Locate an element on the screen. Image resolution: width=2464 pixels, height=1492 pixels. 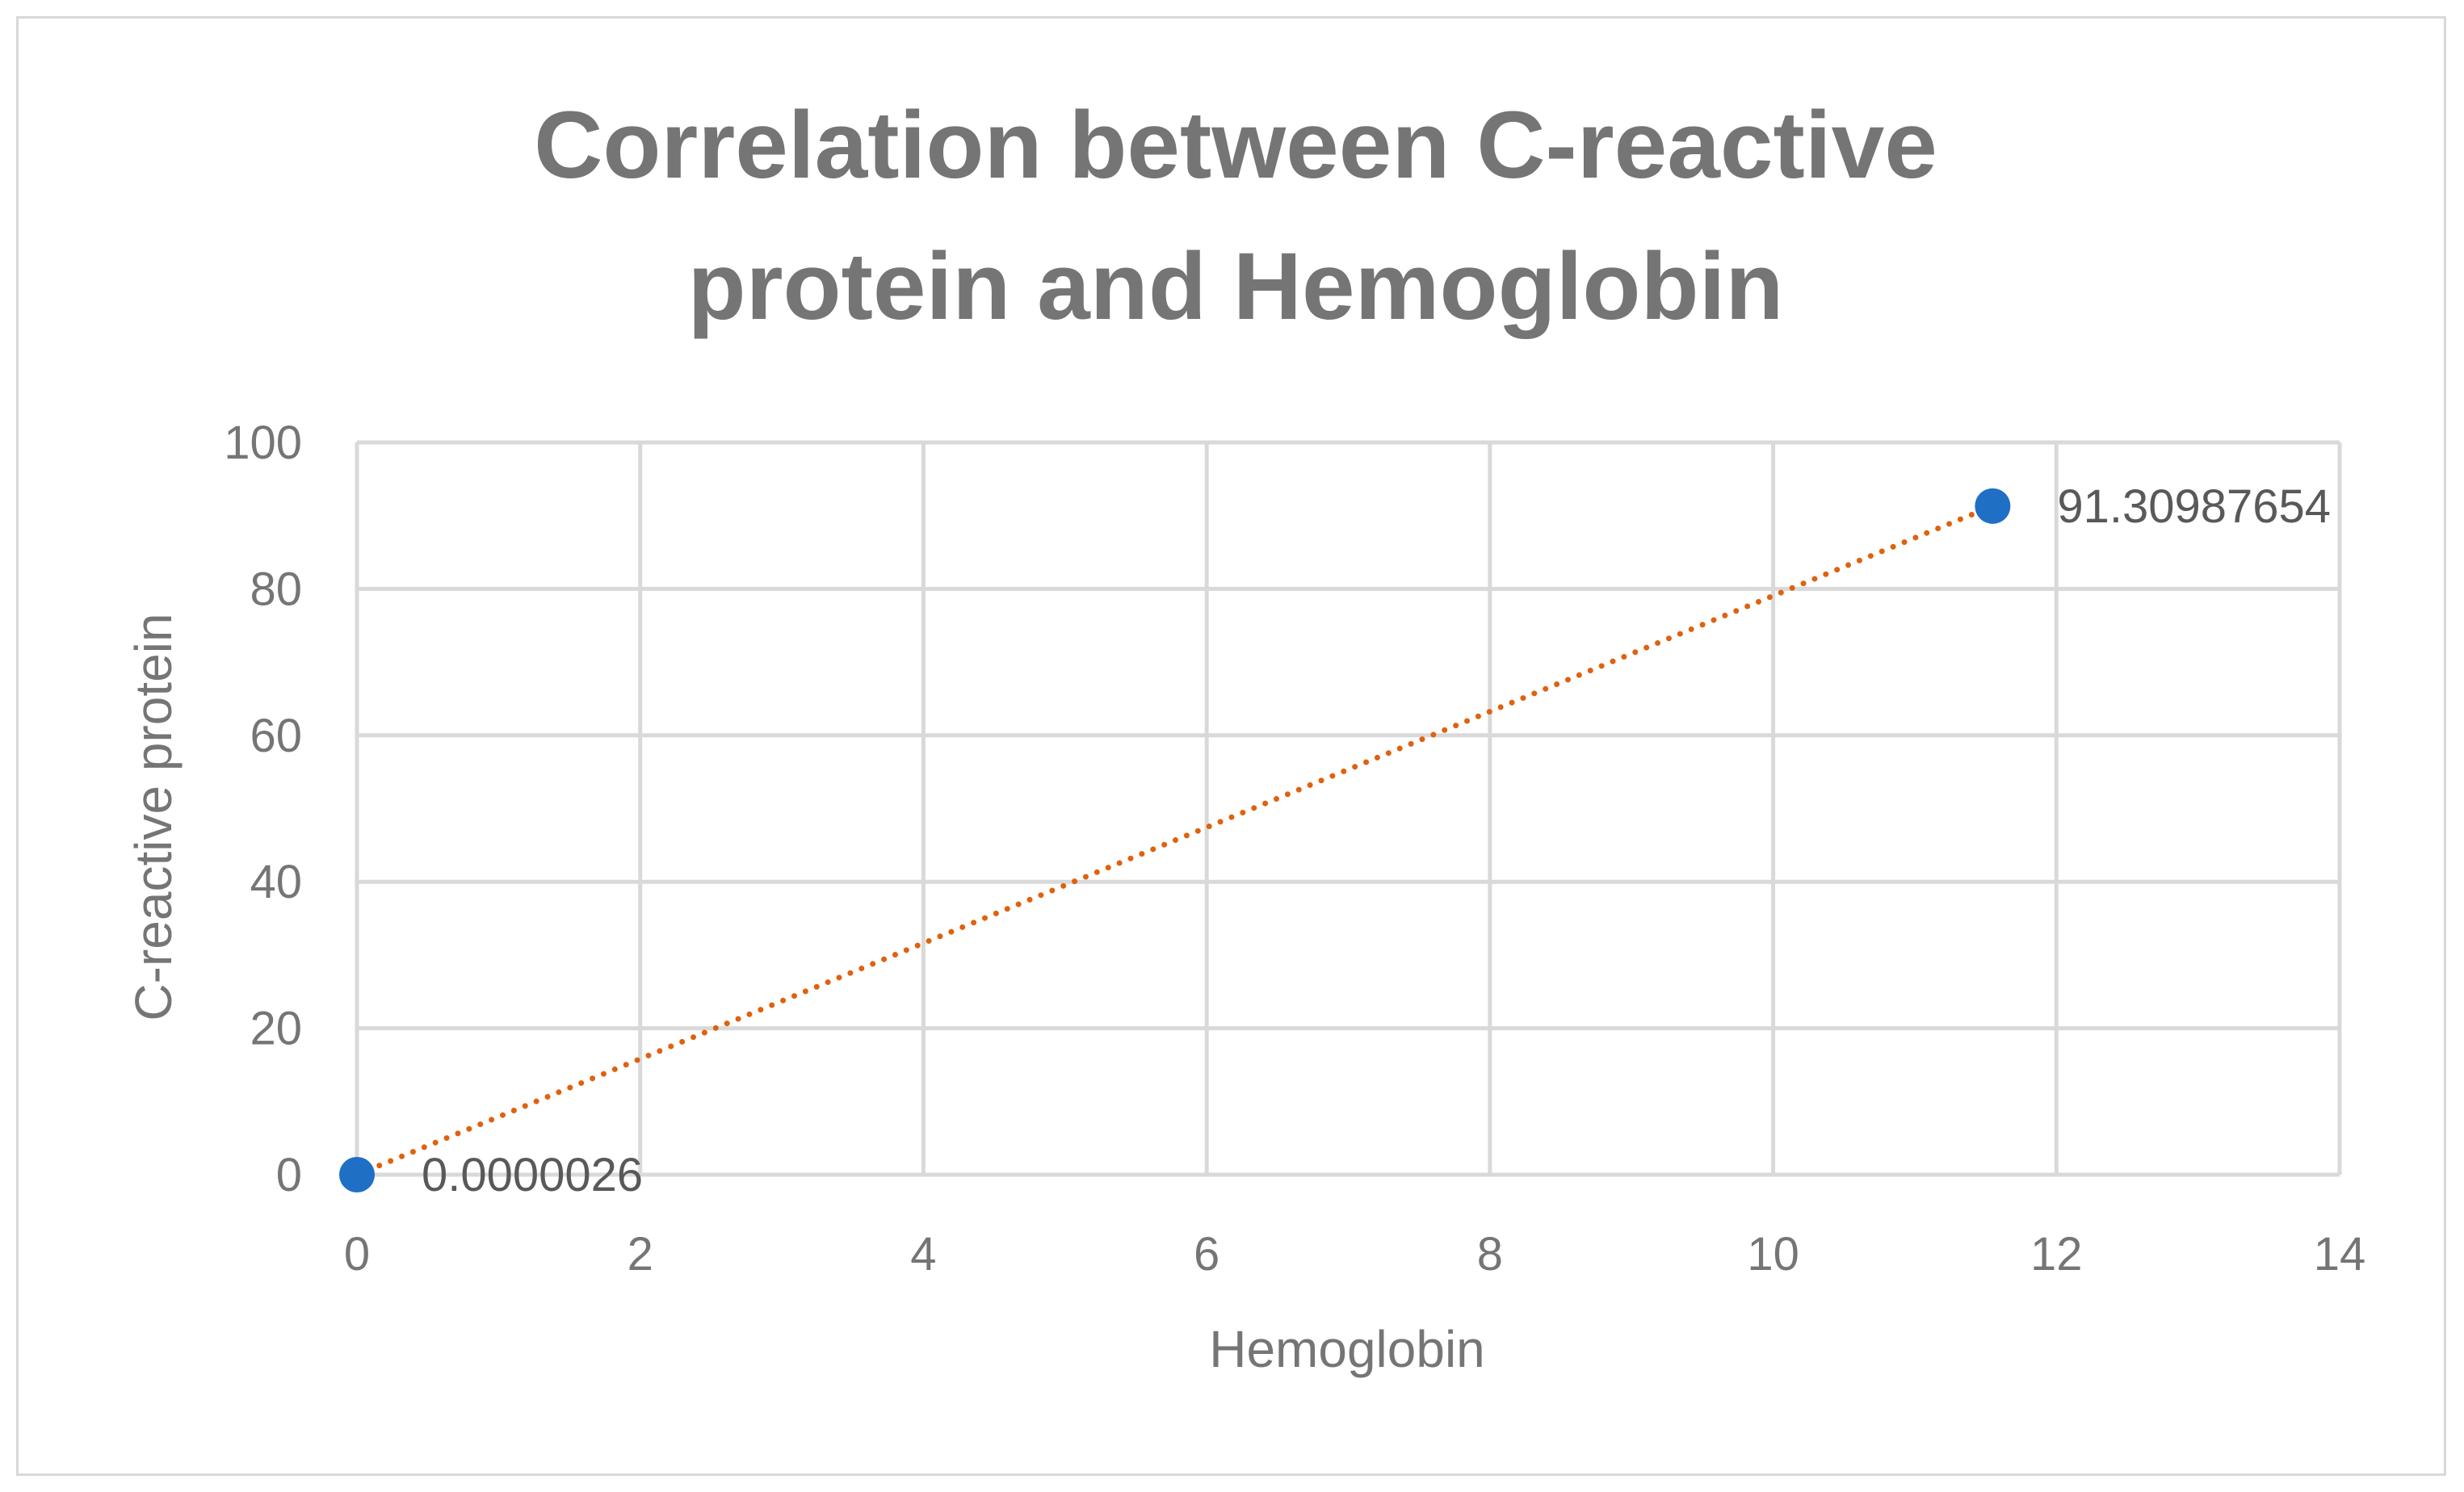
data-label: 91.30987654 is located at coordinates (2194, 506).